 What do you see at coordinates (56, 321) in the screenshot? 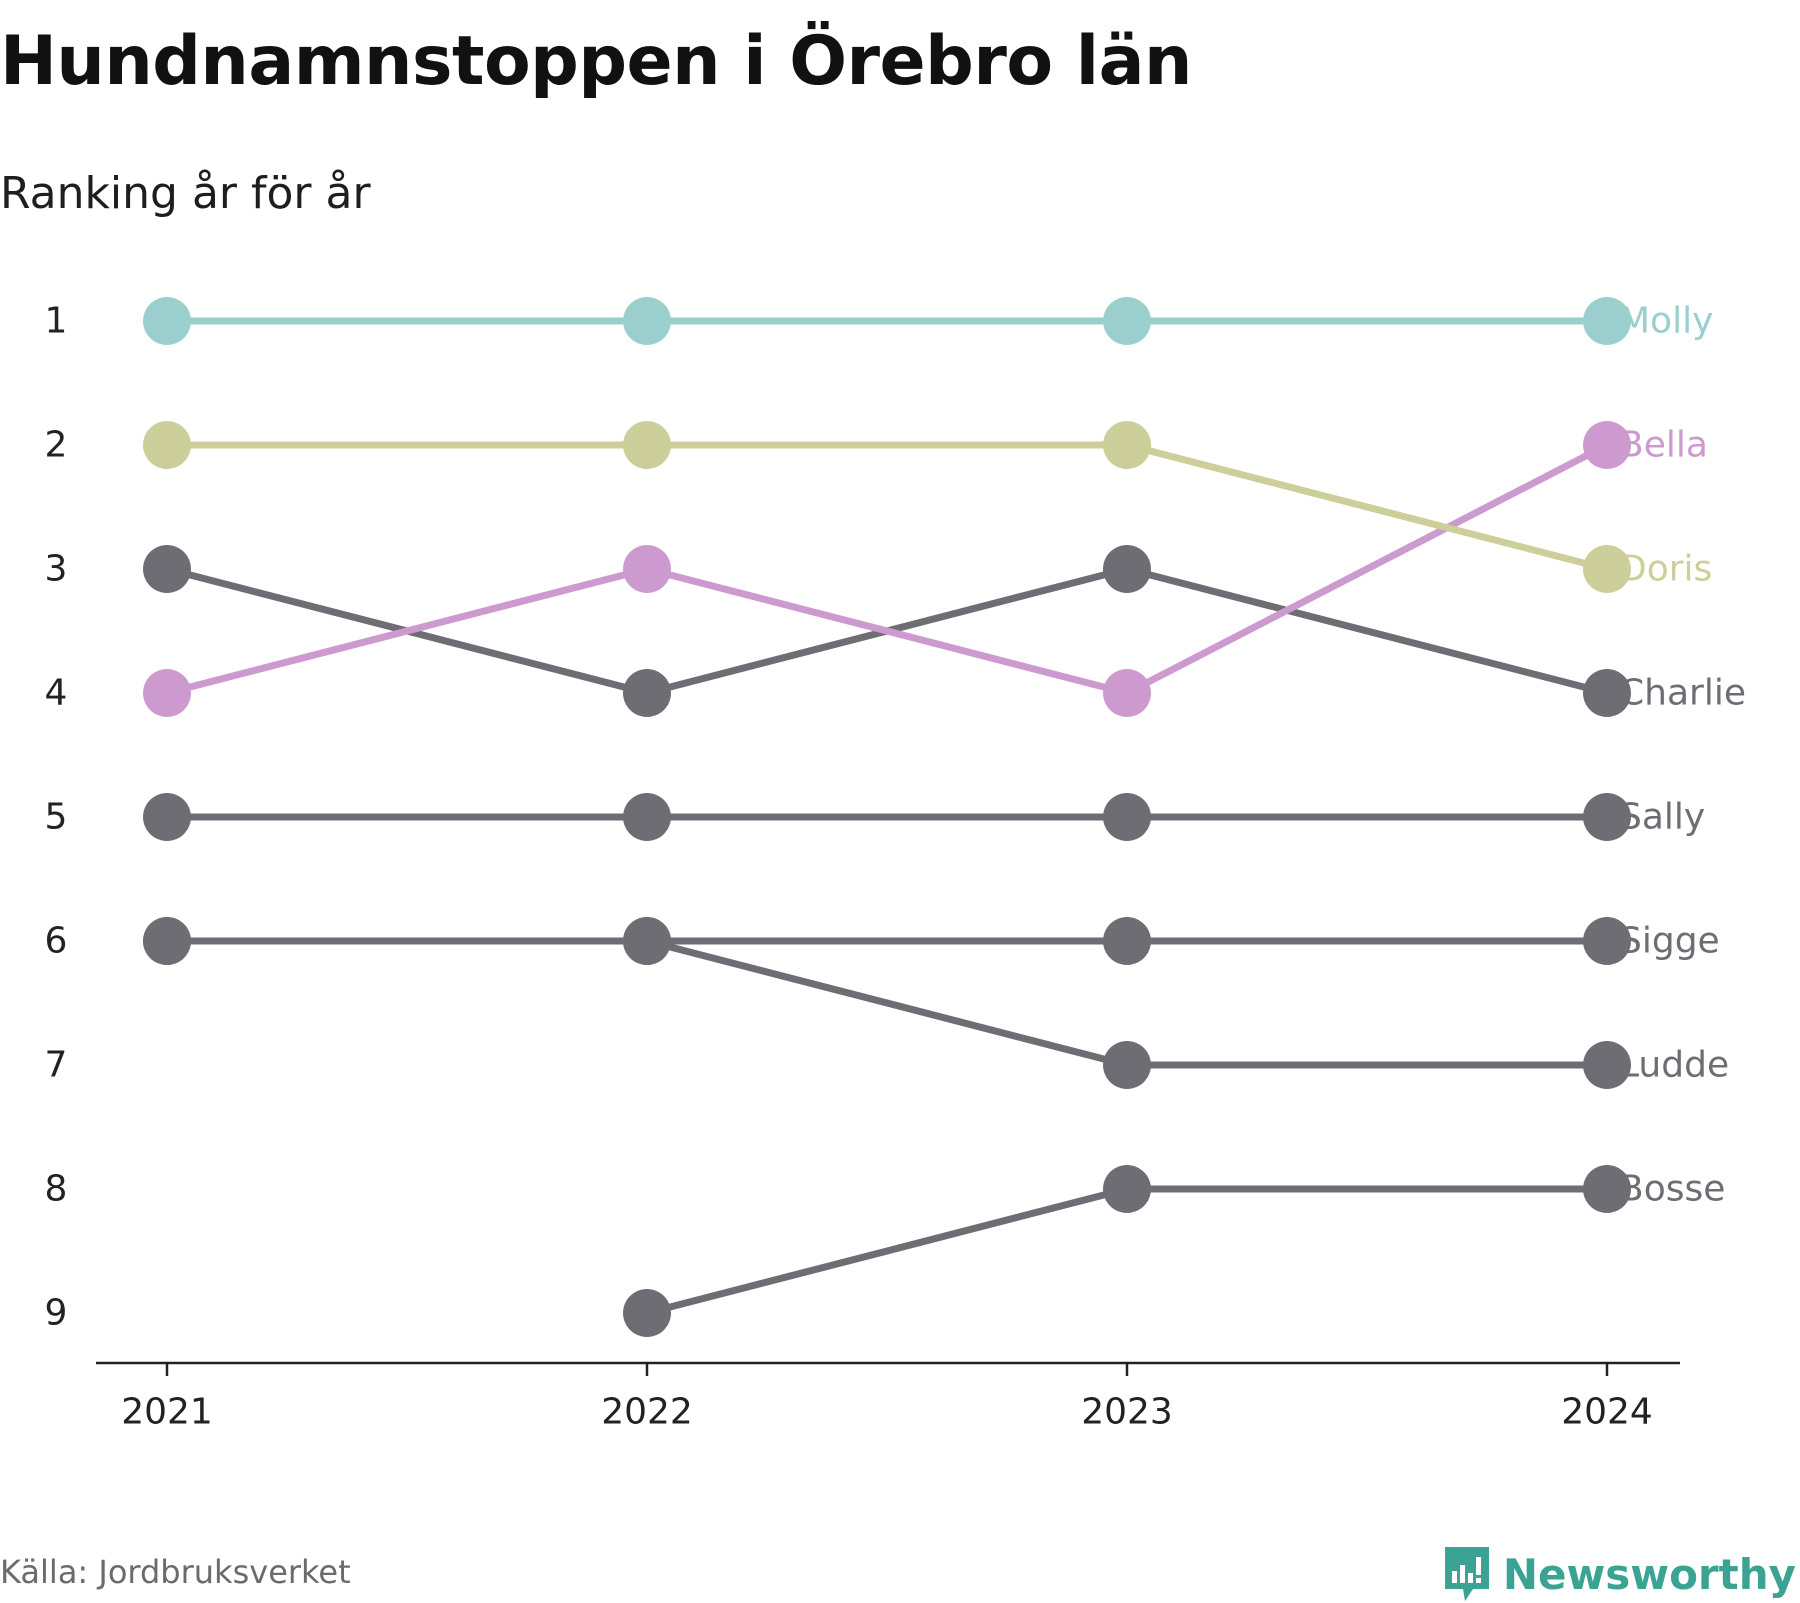
I see `y-tick-label: 1` at bounding box center [56, 321].